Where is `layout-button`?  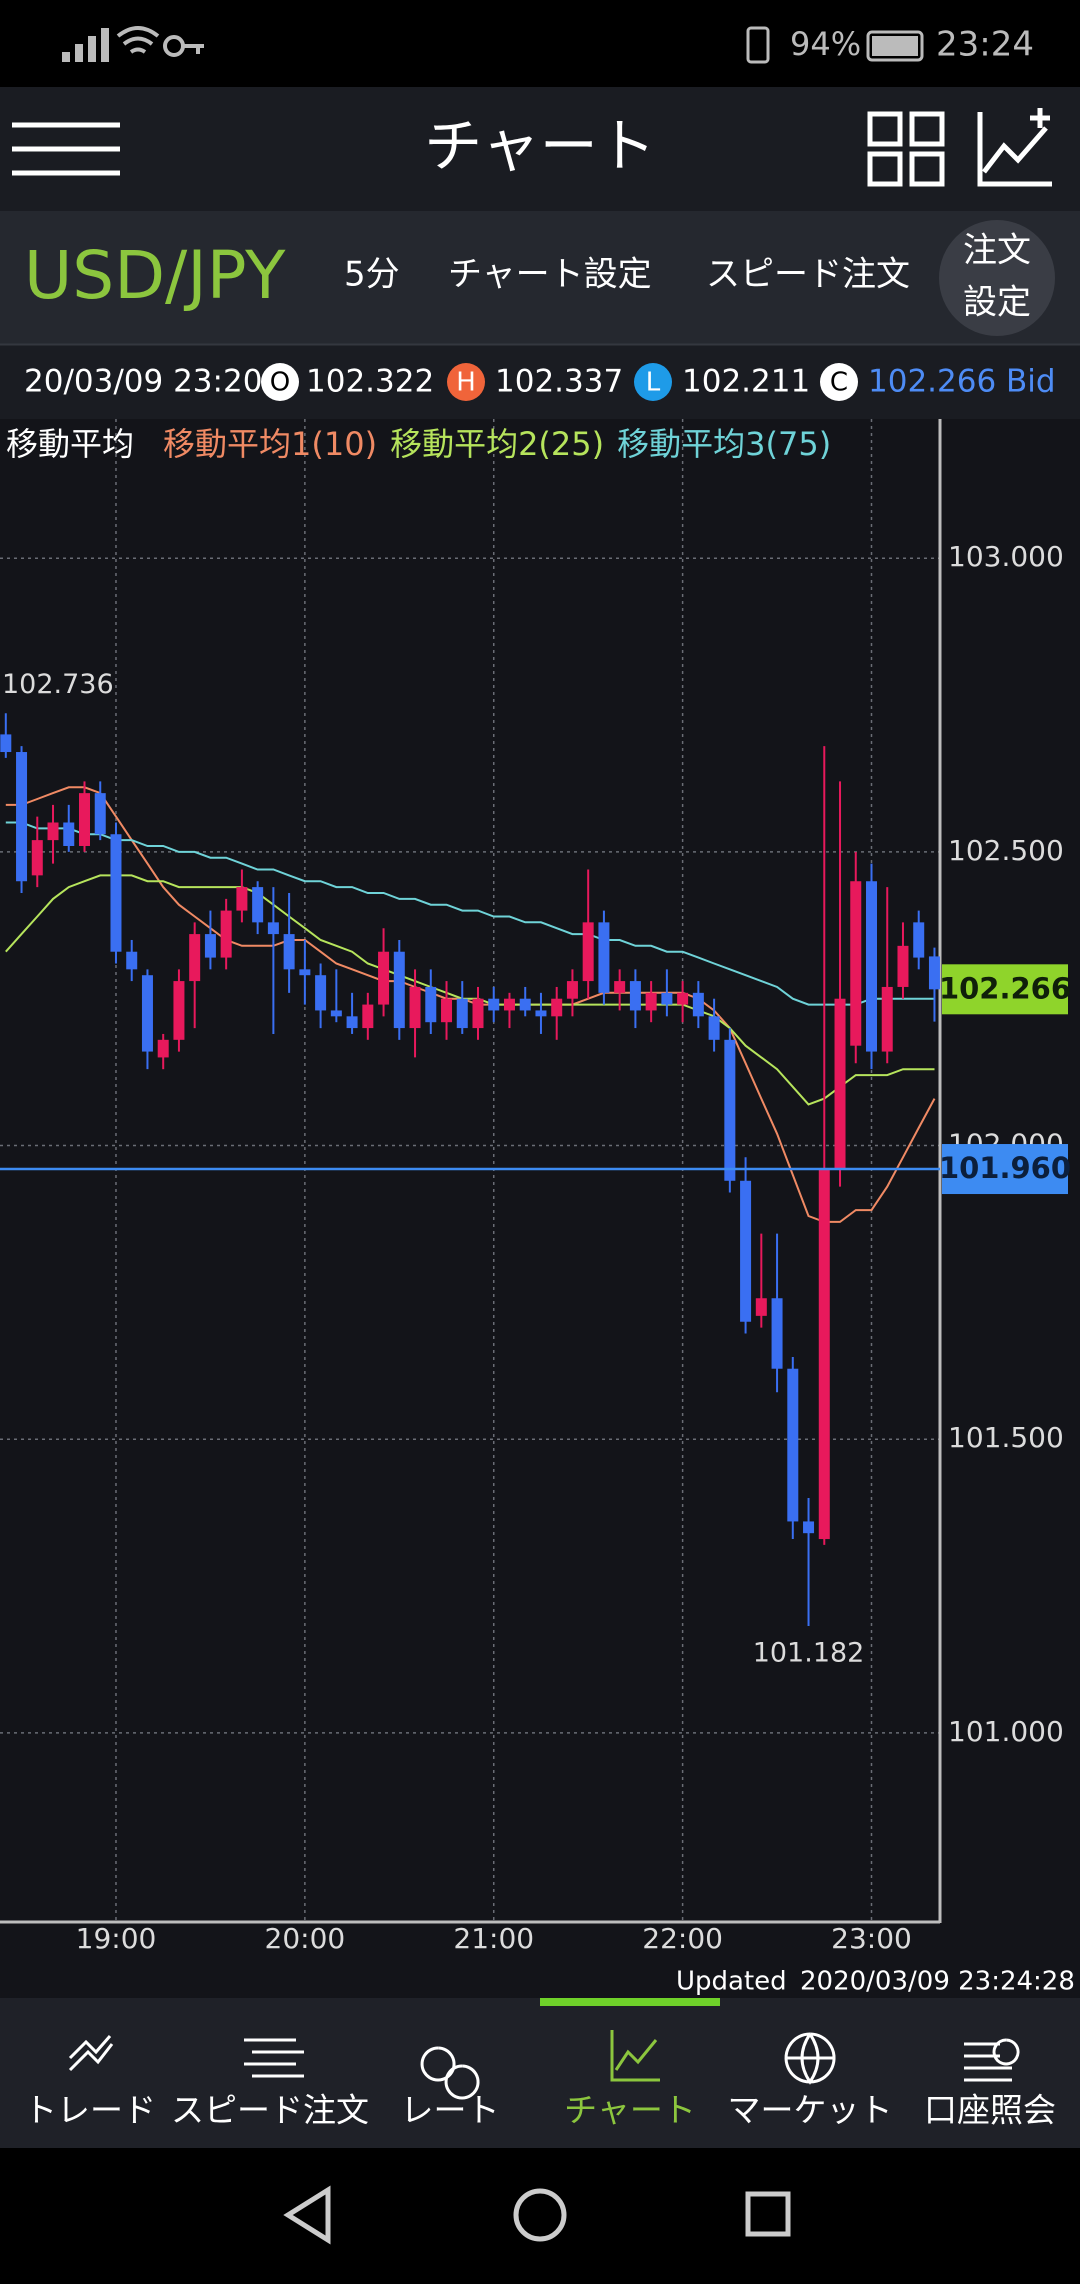 layout-button is located at coordinates (906, 149).